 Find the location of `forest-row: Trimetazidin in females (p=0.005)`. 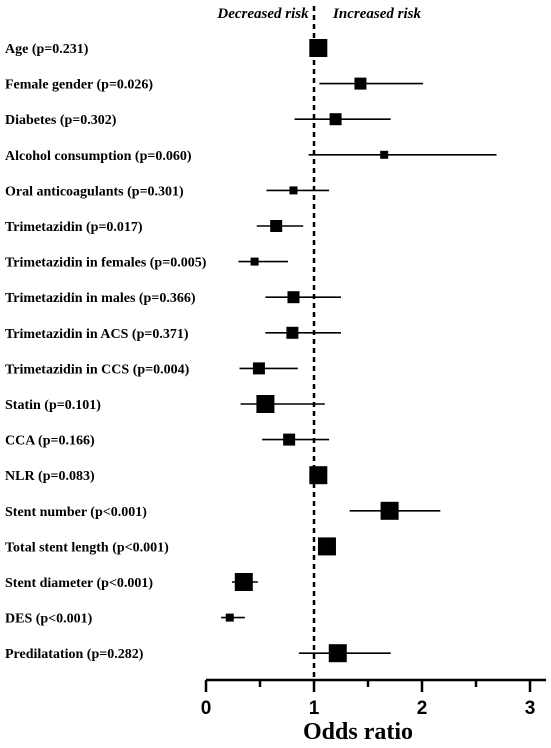

forest-row: Trimetazidin in females (p=0.005) is located at coordinates (147, 263).